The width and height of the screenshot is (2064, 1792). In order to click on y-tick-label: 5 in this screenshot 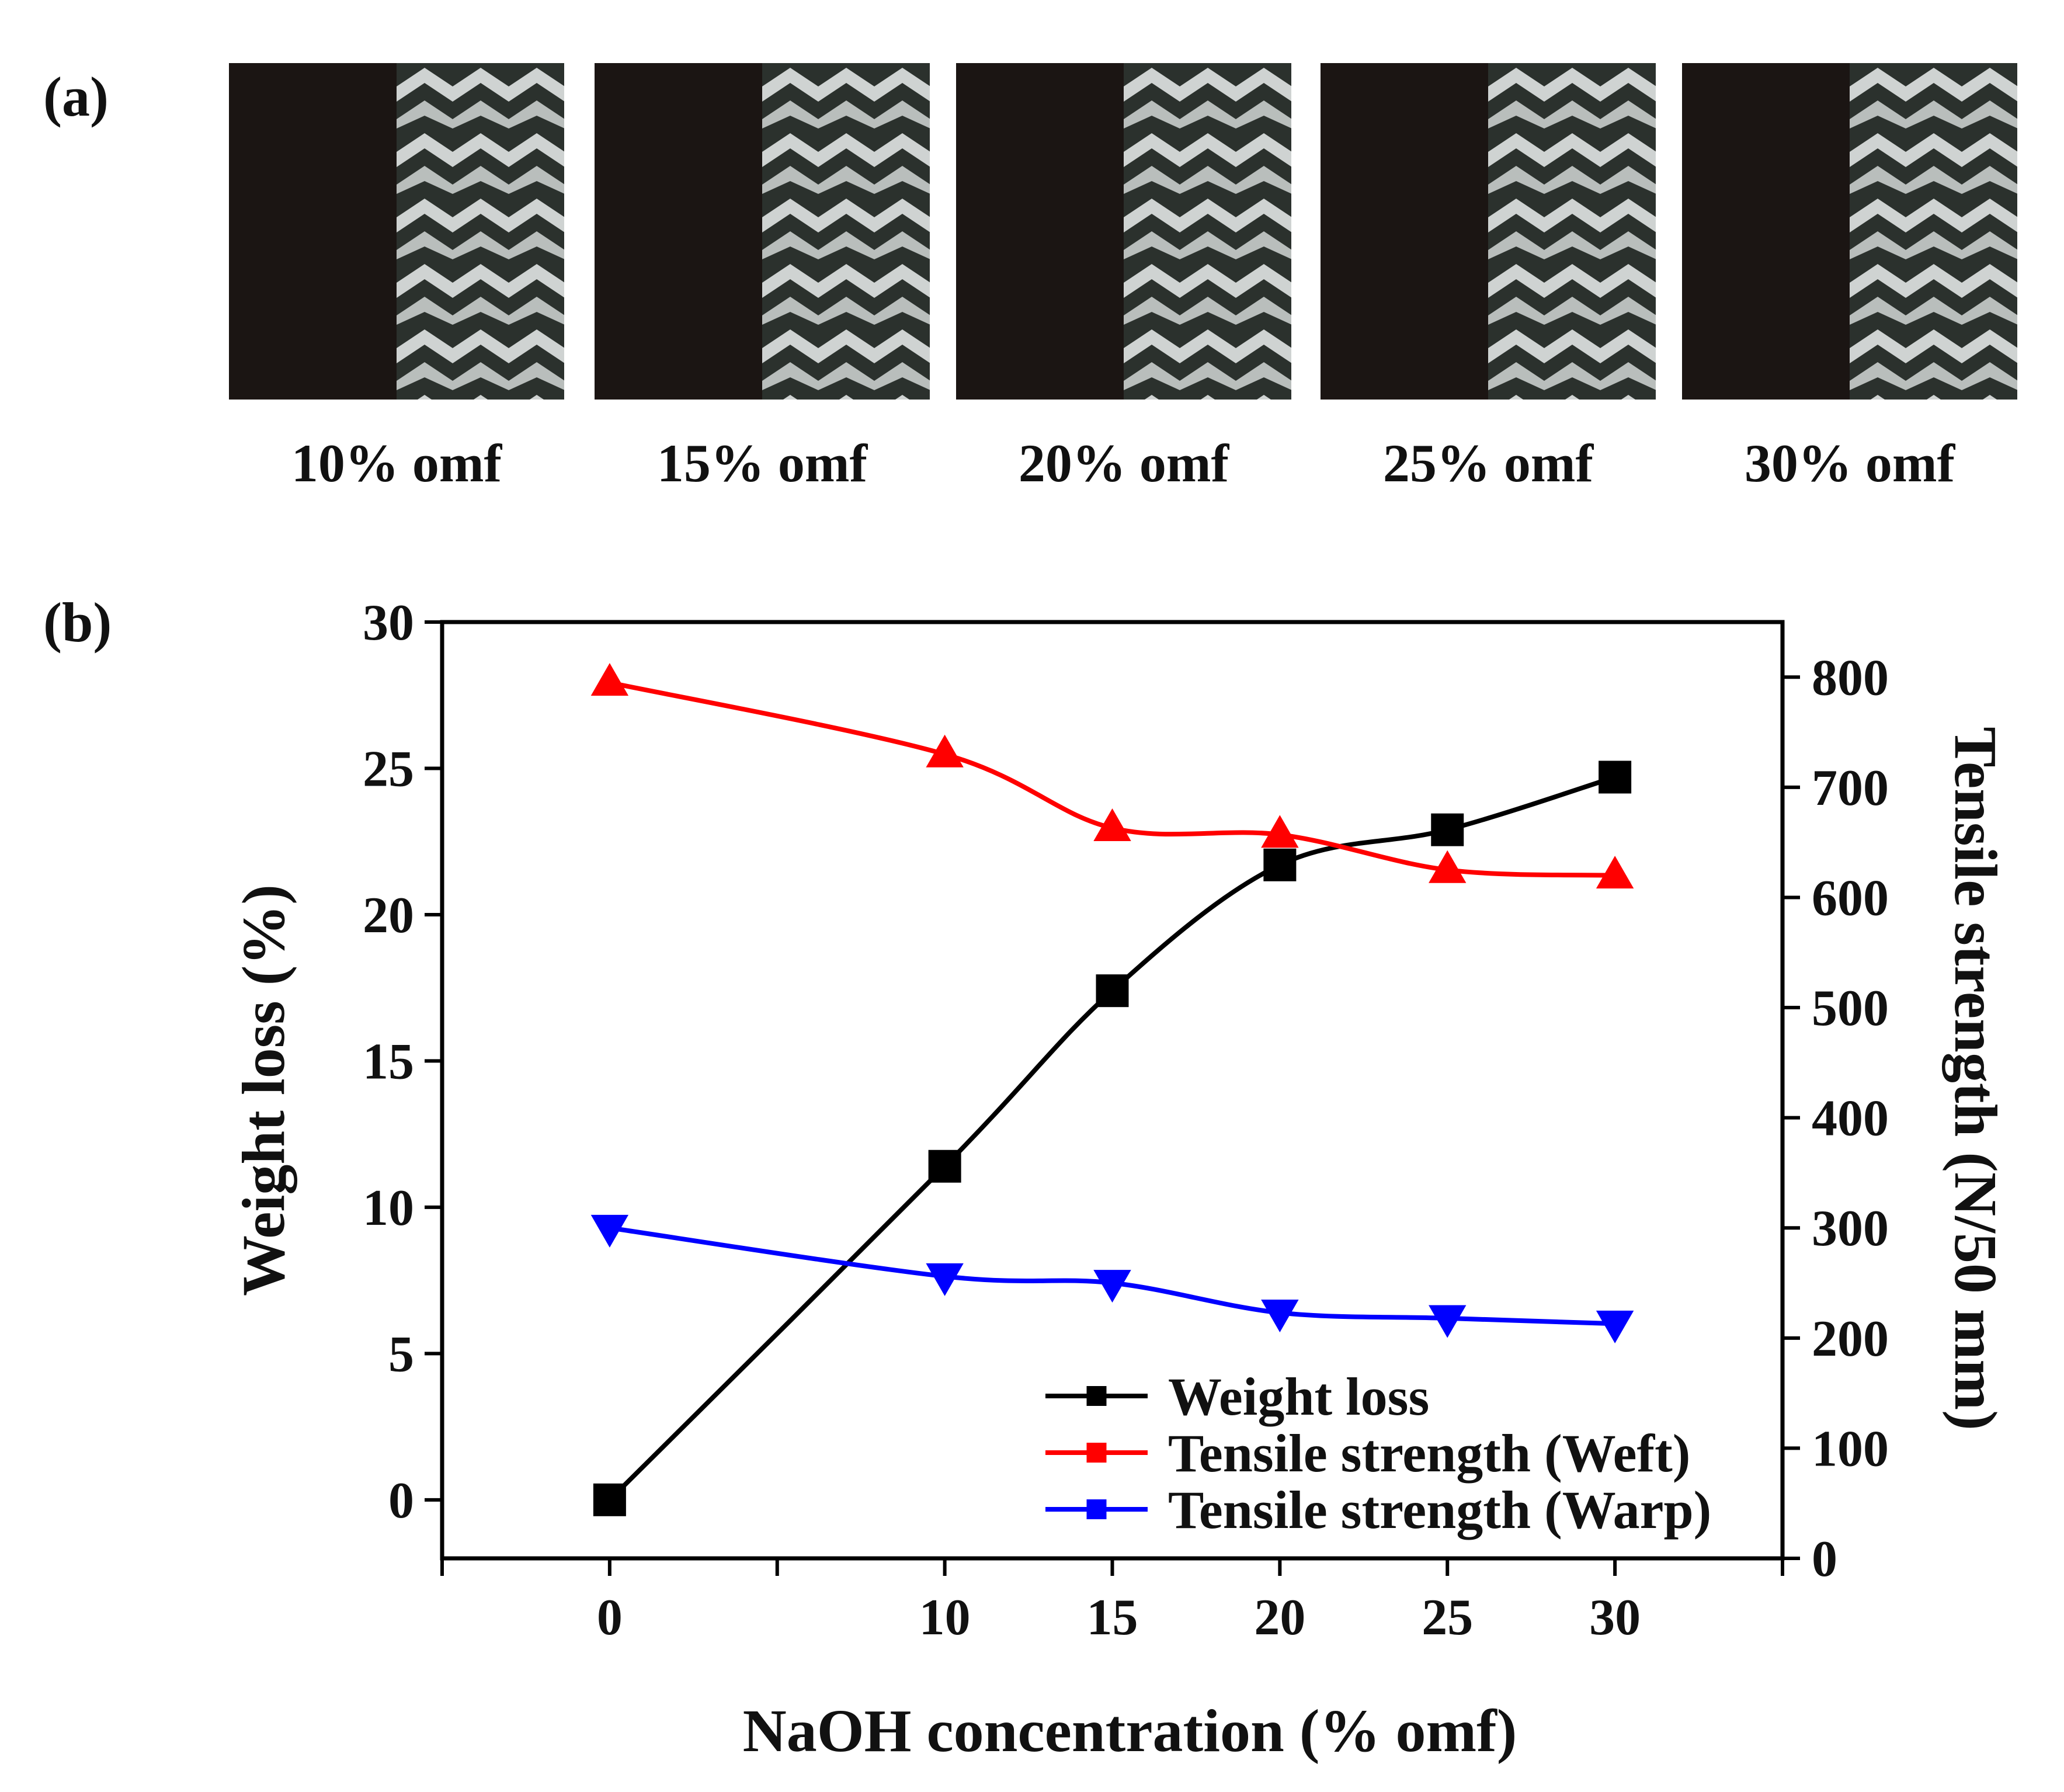, I will do `click(401, 1354)`.